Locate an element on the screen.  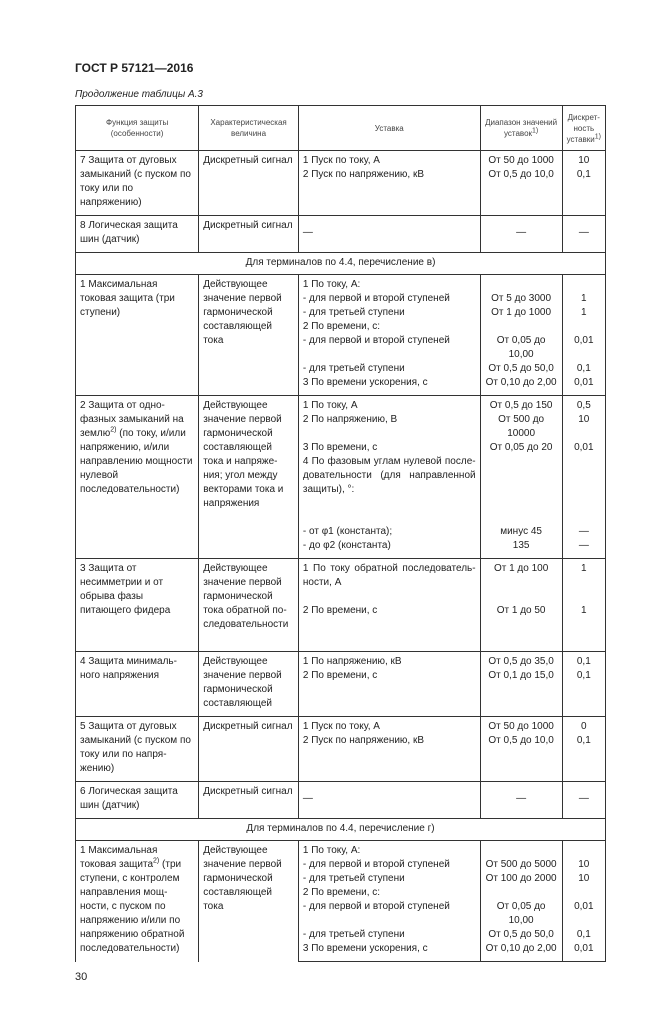
setpoint-range: От 500 до 10000 is located at coordinates (521, 427).